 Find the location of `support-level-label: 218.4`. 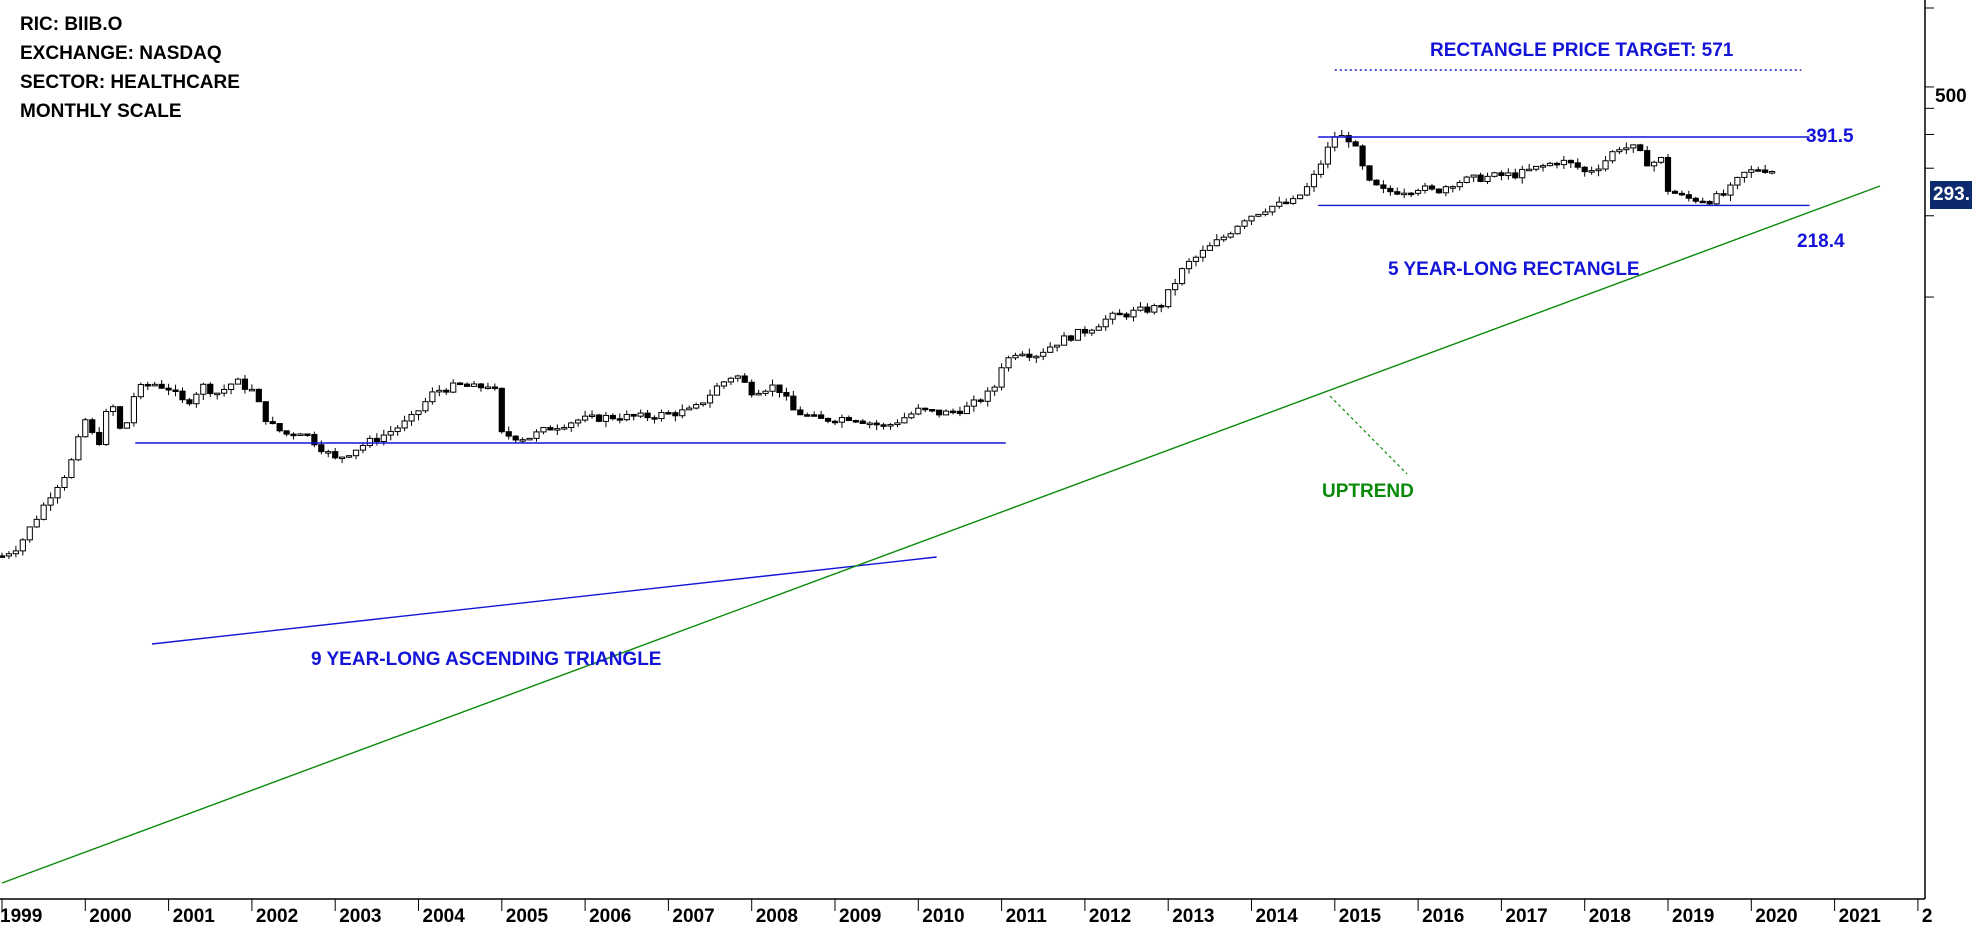

support-level-label: 218.4 is located at coordinates (1821, 241).